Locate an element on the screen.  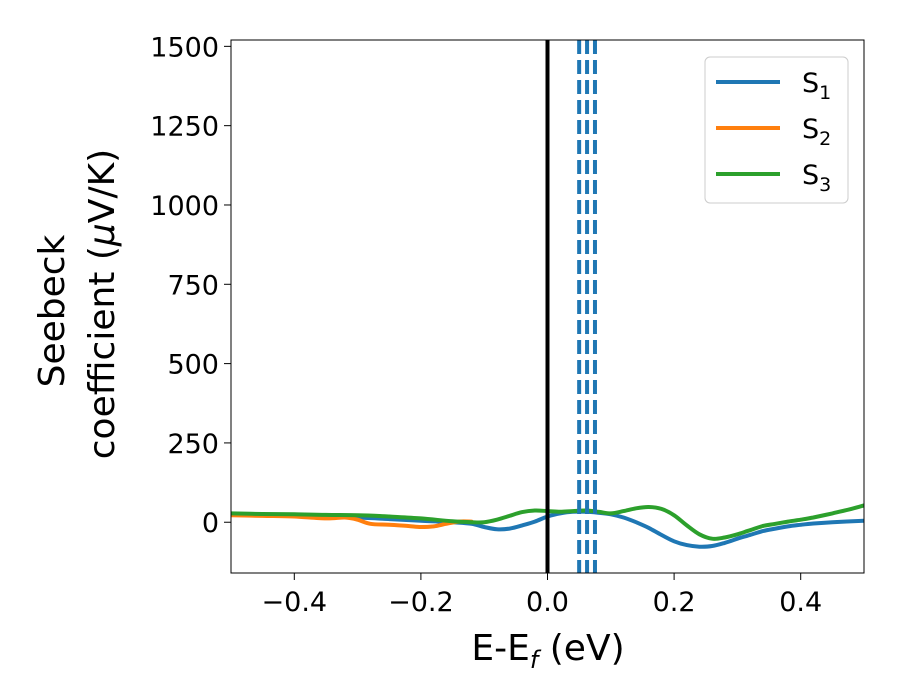
series-line-s2 is located at coordinates (352, 521).